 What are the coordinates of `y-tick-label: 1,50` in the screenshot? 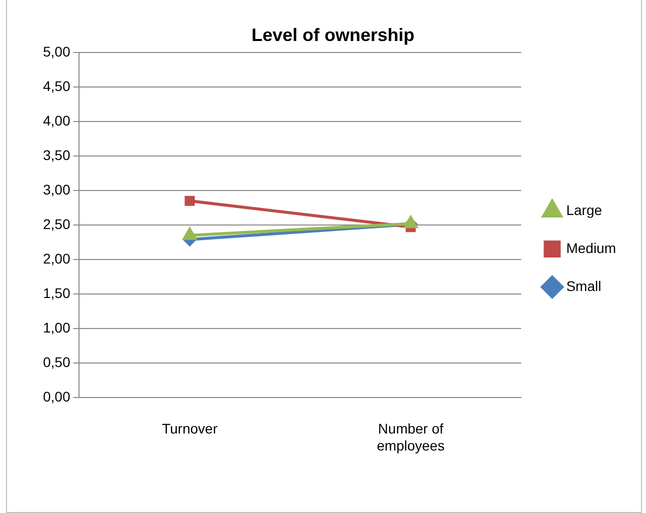 It's located at (56, 292).